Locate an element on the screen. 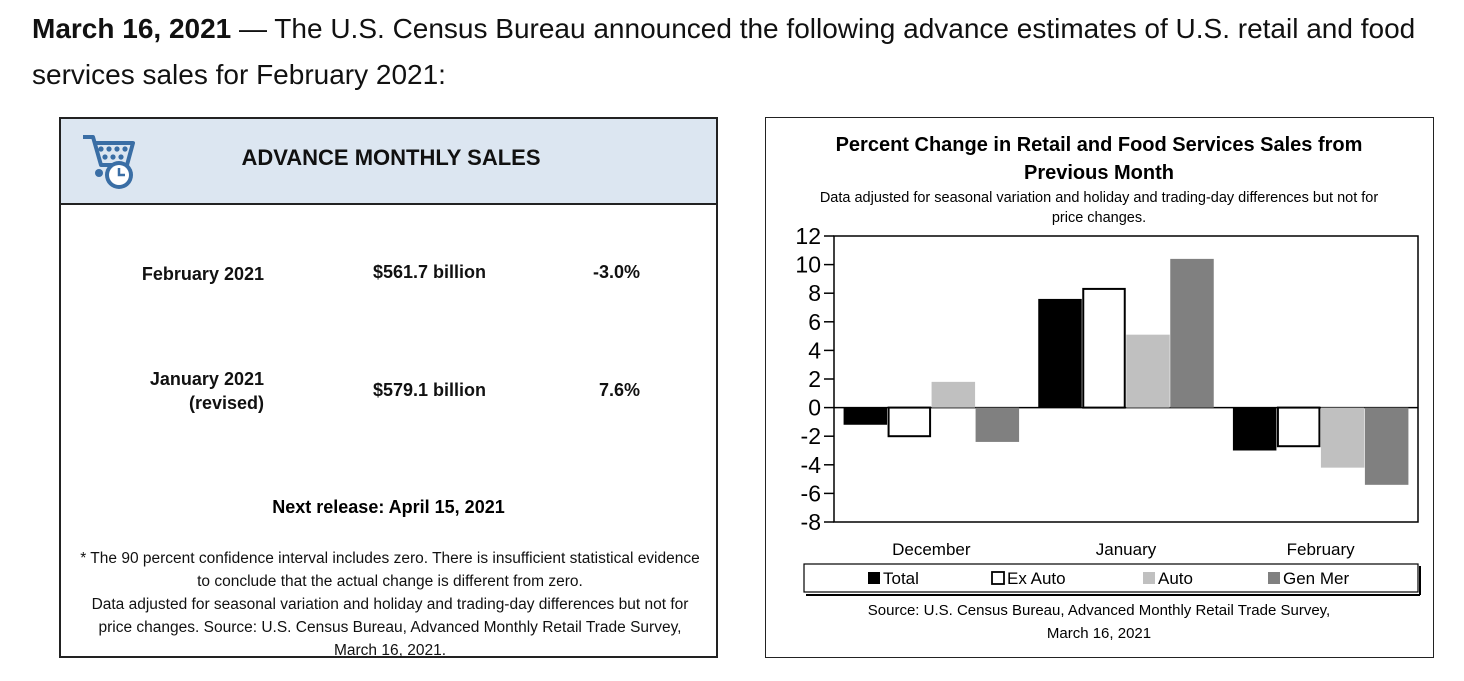 Image resolution: width=1464 pixels, height=681 pixels. shopping-cart-clock-icon is located at coordinates (109, 162).